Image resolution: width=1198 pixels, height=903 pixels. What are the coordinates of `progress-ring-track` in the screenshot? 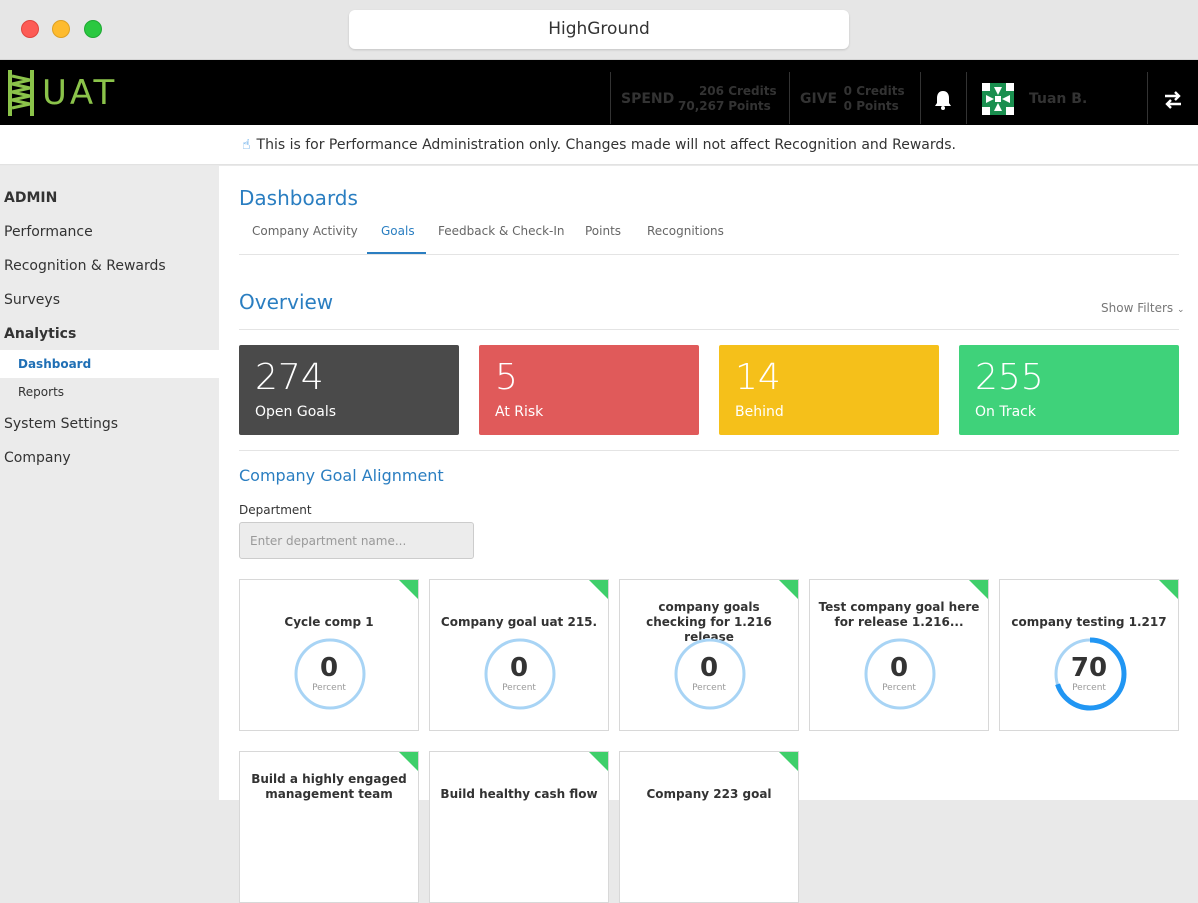 It's located at (900, 674).